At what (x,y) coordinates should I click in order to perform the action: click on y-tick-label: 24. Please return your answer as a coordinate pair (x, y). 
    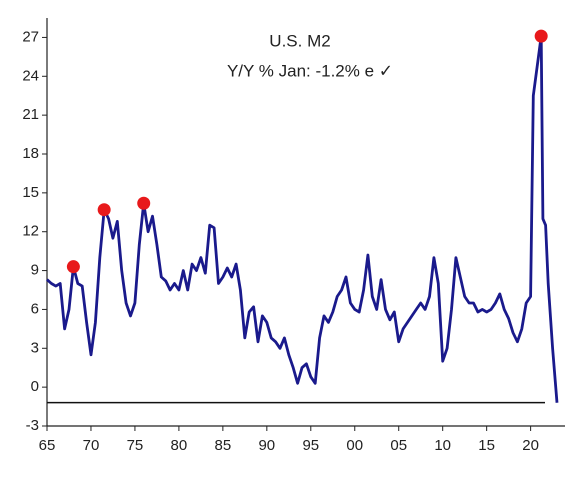
    Looking at the image, I should click on (30, 75).